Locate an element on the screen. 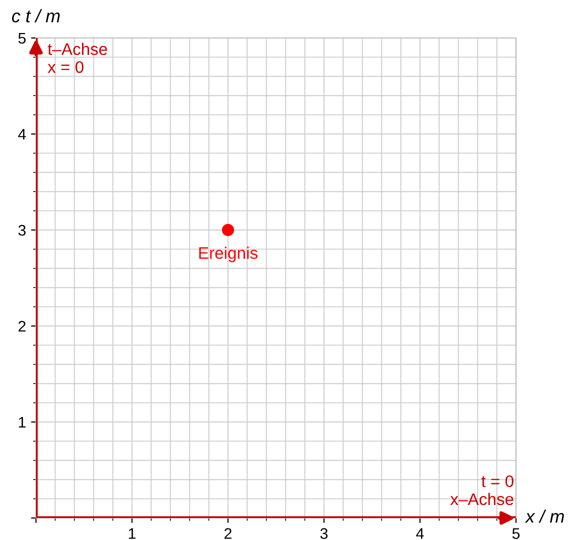  x-tick-label: 3 is located at coordinates (324, 533).